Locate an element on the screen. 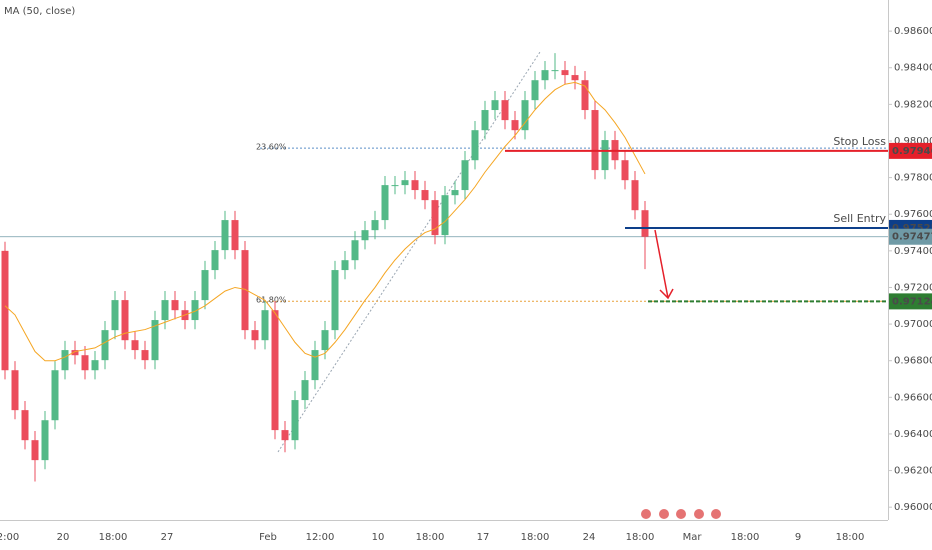 The image size is (932, 550). y-tick-label: 0.97400 is located at coordinates (913, 251).